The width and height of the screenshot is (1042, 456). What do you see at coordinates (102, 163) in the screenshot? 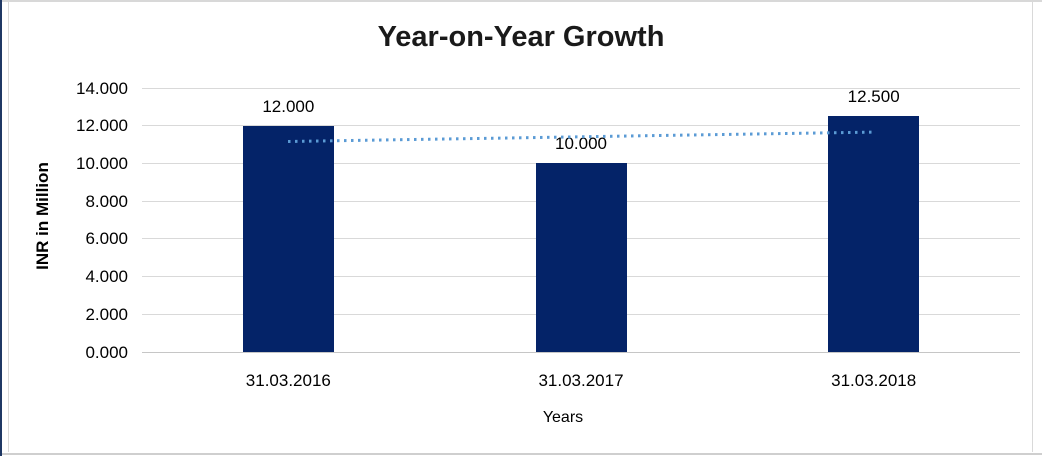
I see `y-tick-label: 10.000` at bounding box center [102, 163].